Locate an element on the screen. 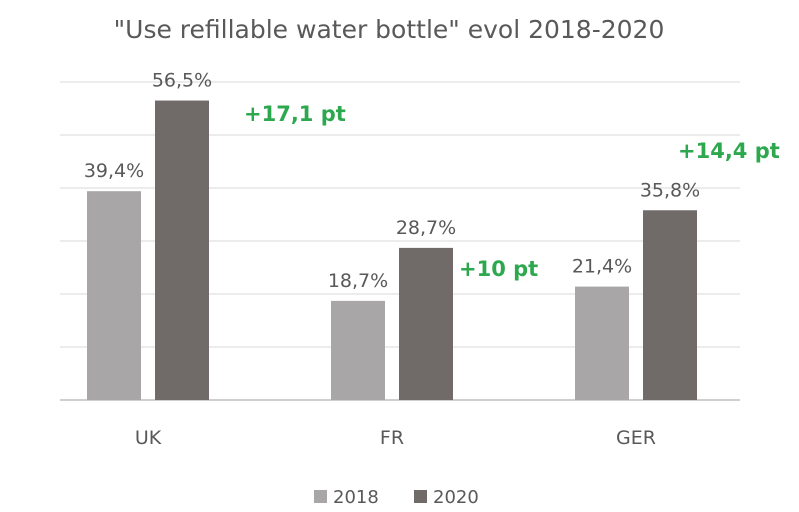 The image size is (799, 512). legend: 2018 2020 is located at coordinates (396, 497).